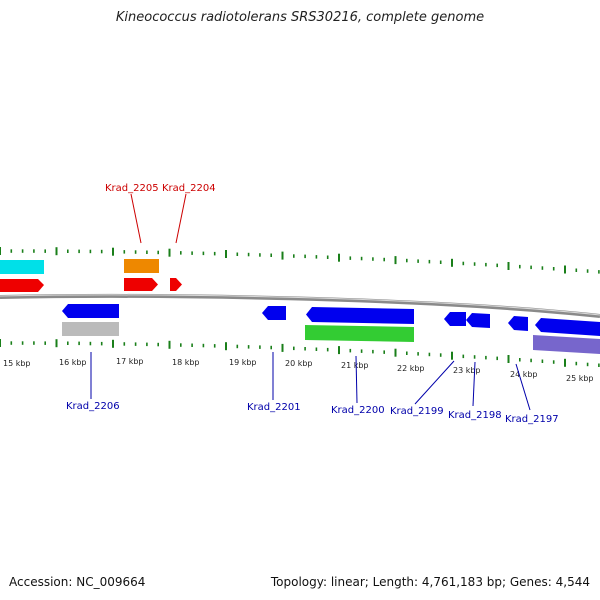 The image size is (600, 600). Describe the element at coordinates (141, 266) in the screenshot. I see `gene-orange-feature` at that location.